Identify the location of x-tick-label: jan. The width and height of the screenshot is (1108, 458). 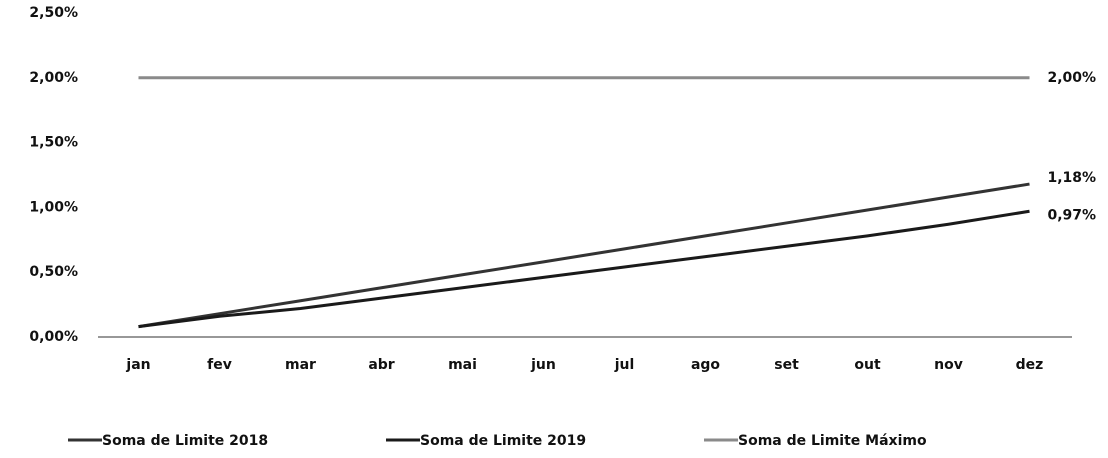
(137, 365).